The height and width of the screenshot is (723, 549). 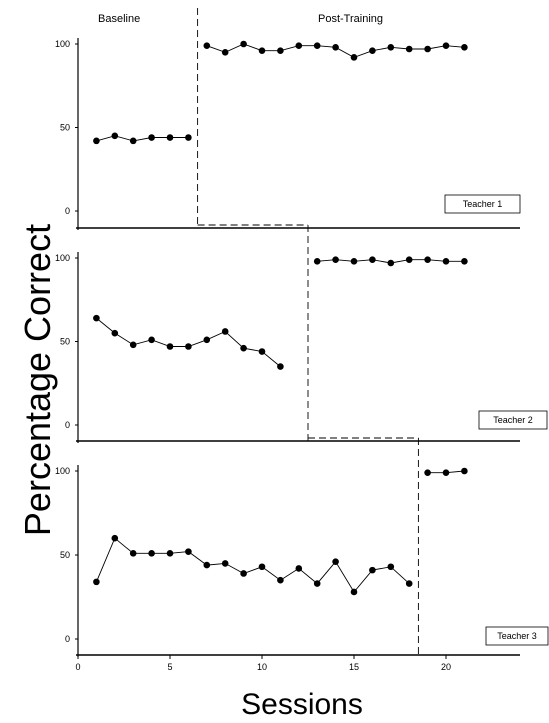 What do you see at coordinates (169, 667) in the screenshot?
I see `x-tick-label: 5` at bounding box center [169, 667].